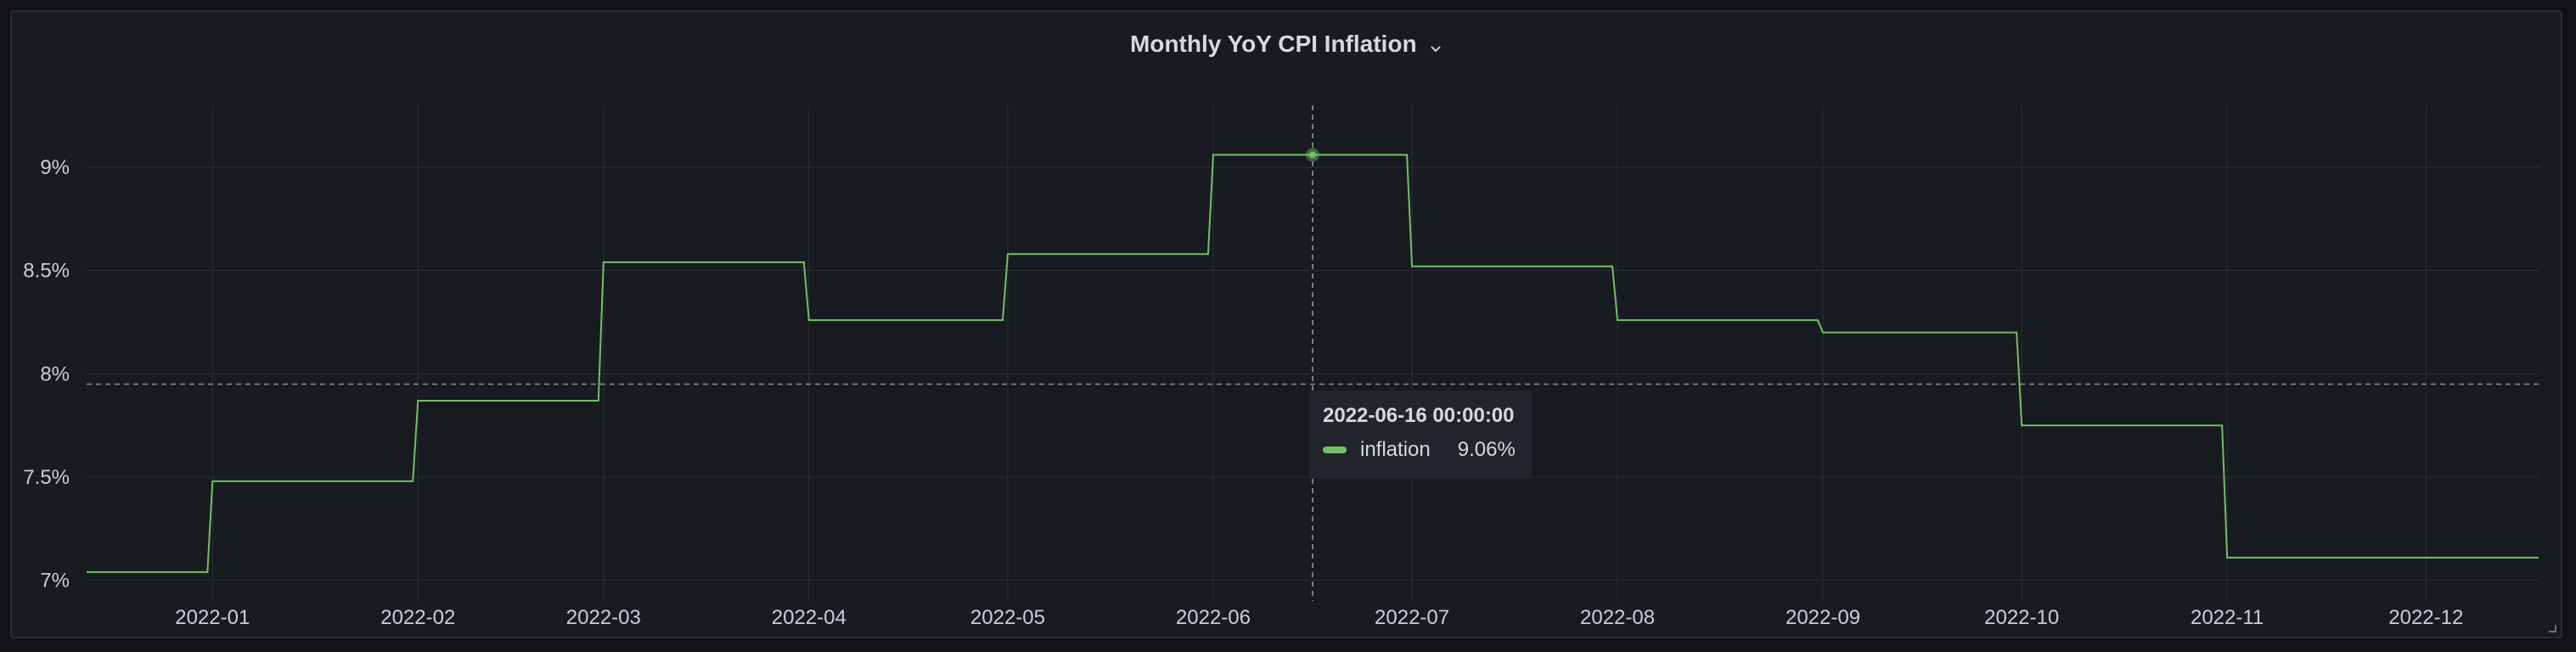 This screenshot has width=2576, height=652. Describe the element at coordinates (1486, 449) in the screenshot. I see `tooltip-value: 9.06%` at that location.